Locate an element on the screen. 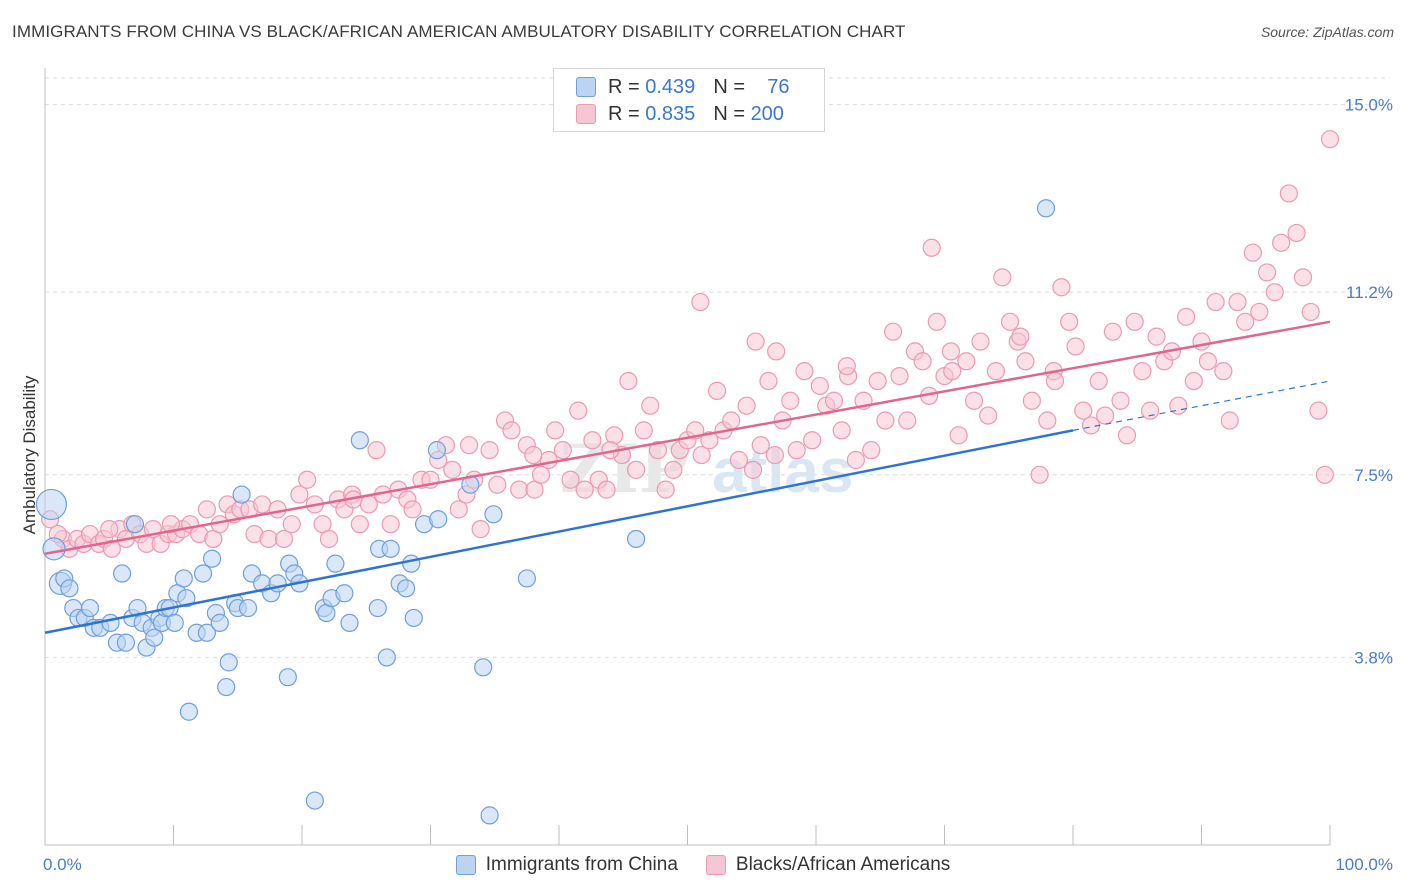 This screenshot has width=1406, height=892. legend-row-black: R = 0.835 N = 200 is located at coordinates (680, 114).